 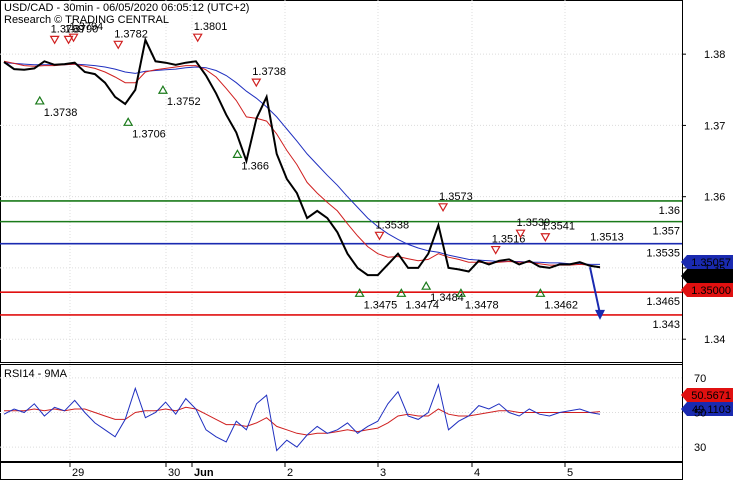 I want to click on swing-label: 1.3462, so click(x=561, y=305).